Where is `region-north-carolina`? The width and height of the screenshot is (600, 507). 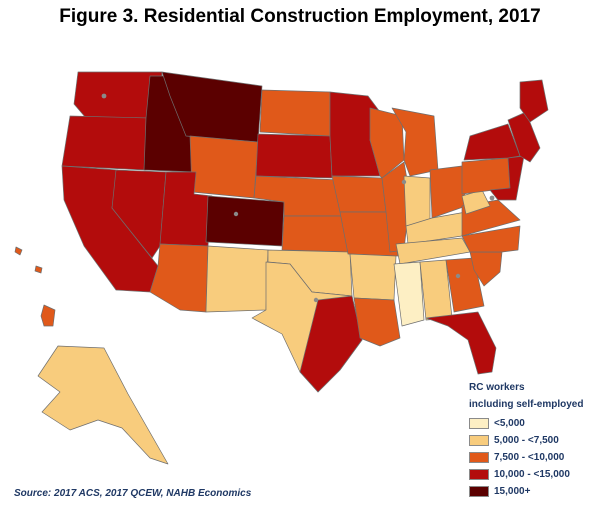
region-north-carolina is located at coordinates (491, 239).